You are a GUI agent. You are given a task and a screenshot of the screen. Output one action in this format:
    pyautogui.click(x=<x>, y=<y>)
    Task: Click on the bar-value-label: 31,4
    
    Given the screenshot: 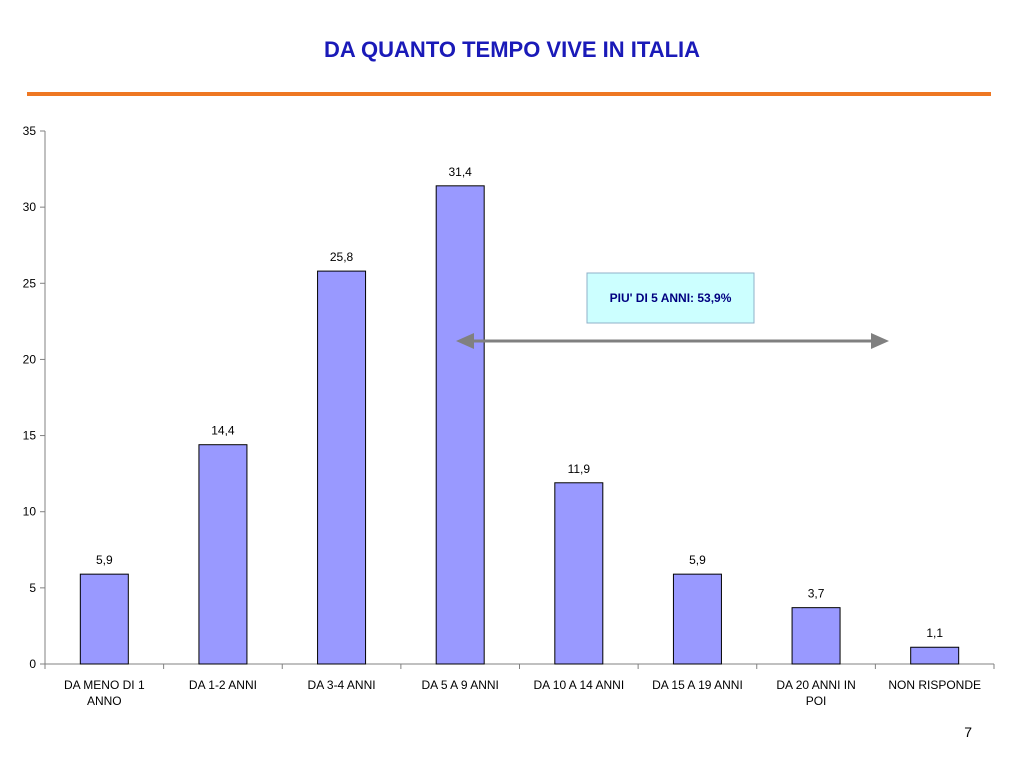 What is the action you would take?
    pyautogui.click(x=461, y=172)
    